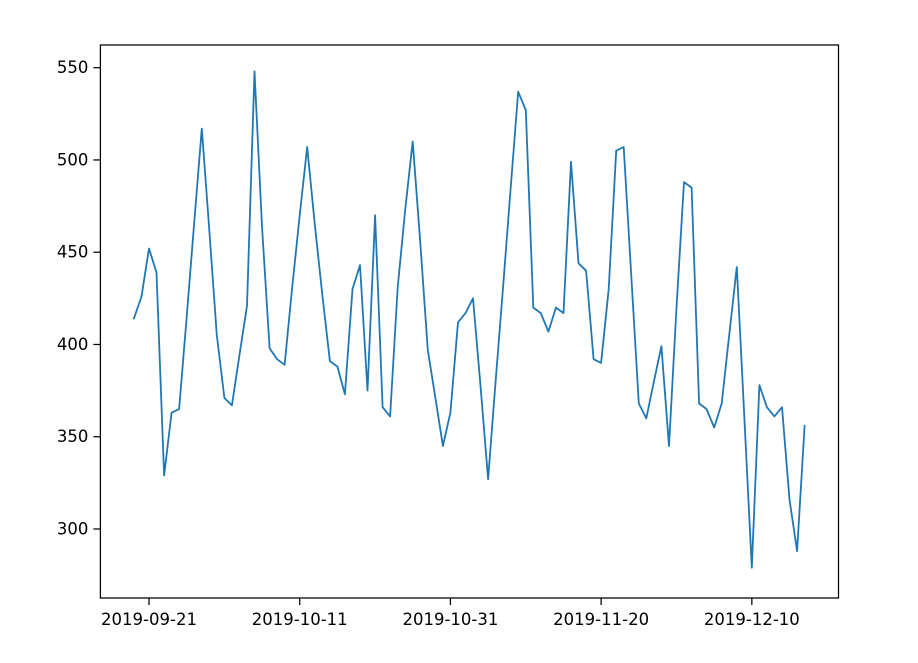 This screenshot has width=918, height=663. I want to click on y-tick-label: 500, so click(73, 159).